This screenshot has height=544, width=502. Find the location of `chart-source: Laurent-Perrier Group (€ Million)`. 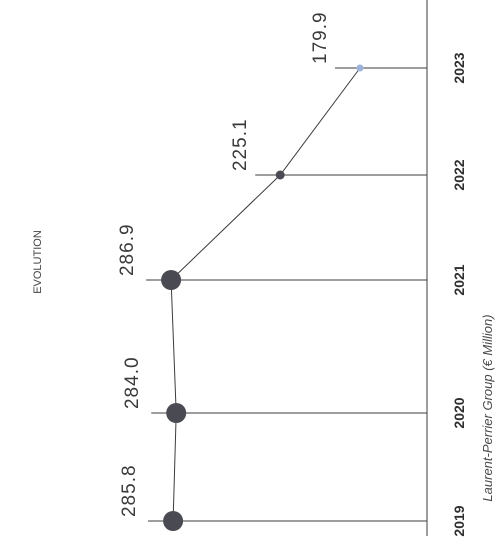

chart-source: Laurent-Perrier Group (€ Million) is located at coordinates (487, 407).